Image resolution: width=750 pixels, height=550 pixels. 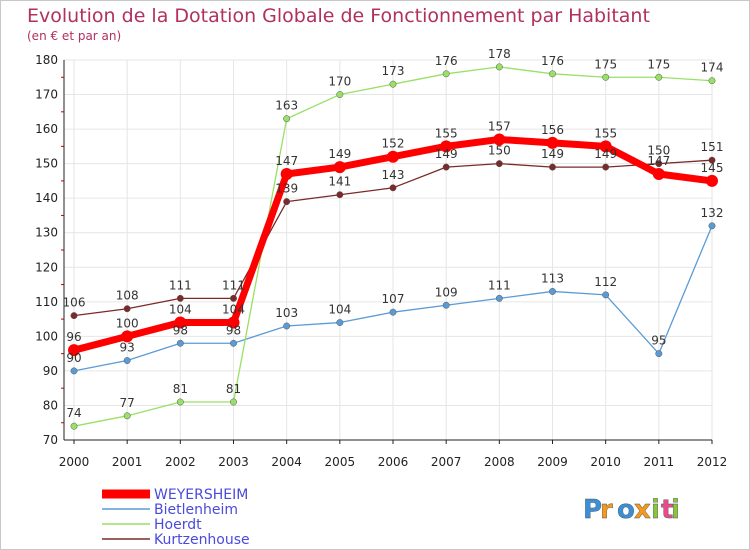 What do you see at coordinates (393, 71) in the screenshot?
I see `data-label: 173` at bounding box center [393, 71].